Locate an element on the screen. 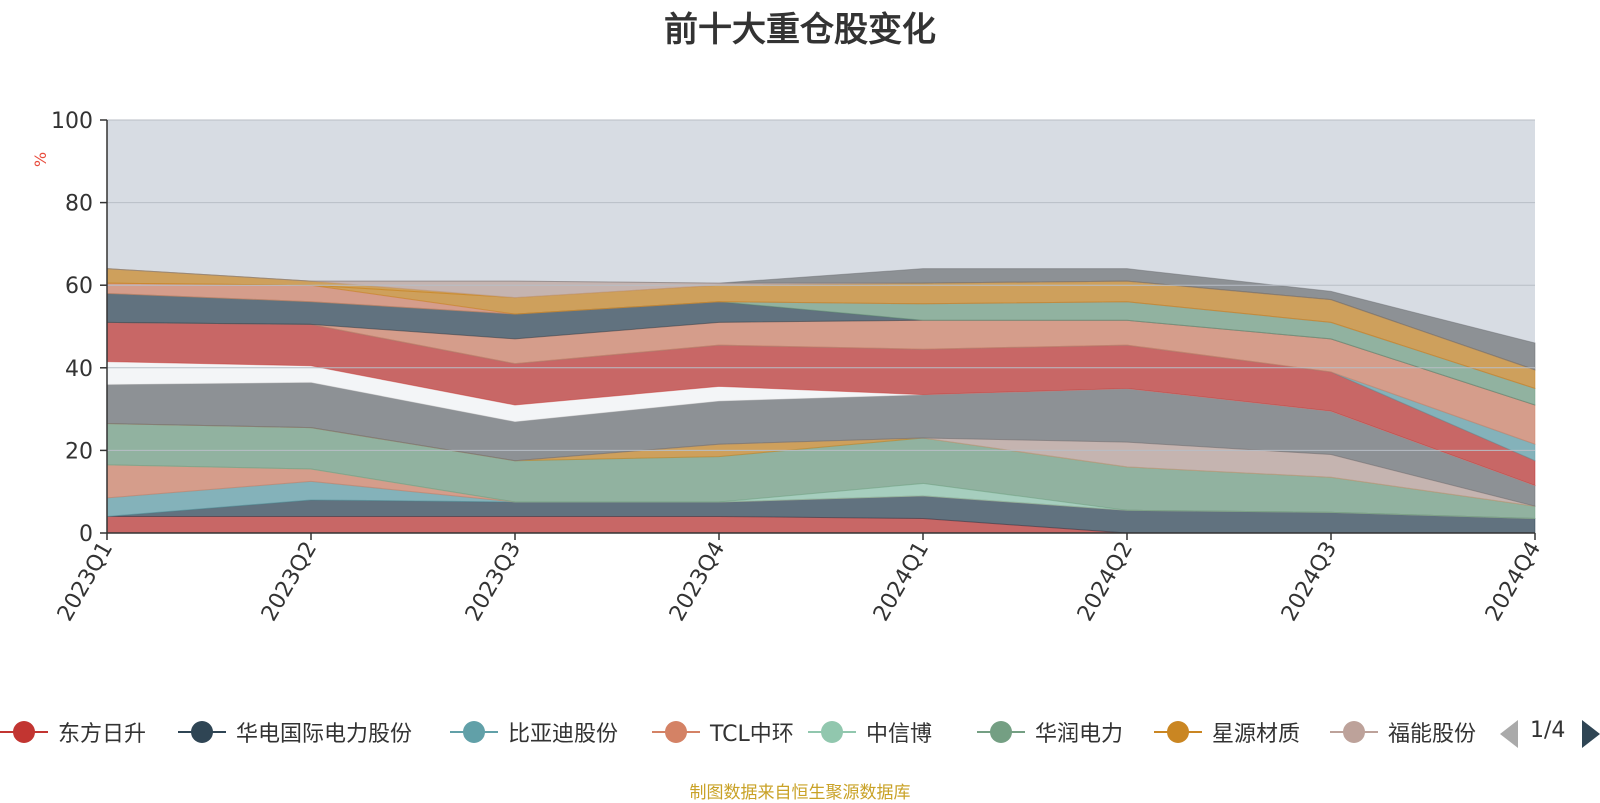  legend: 东方日升 华电国际电力股份 比亚迪股份 TCL中环 中信博 华润电力 星源材质 福能股份 is located at coordinates (800, 732).